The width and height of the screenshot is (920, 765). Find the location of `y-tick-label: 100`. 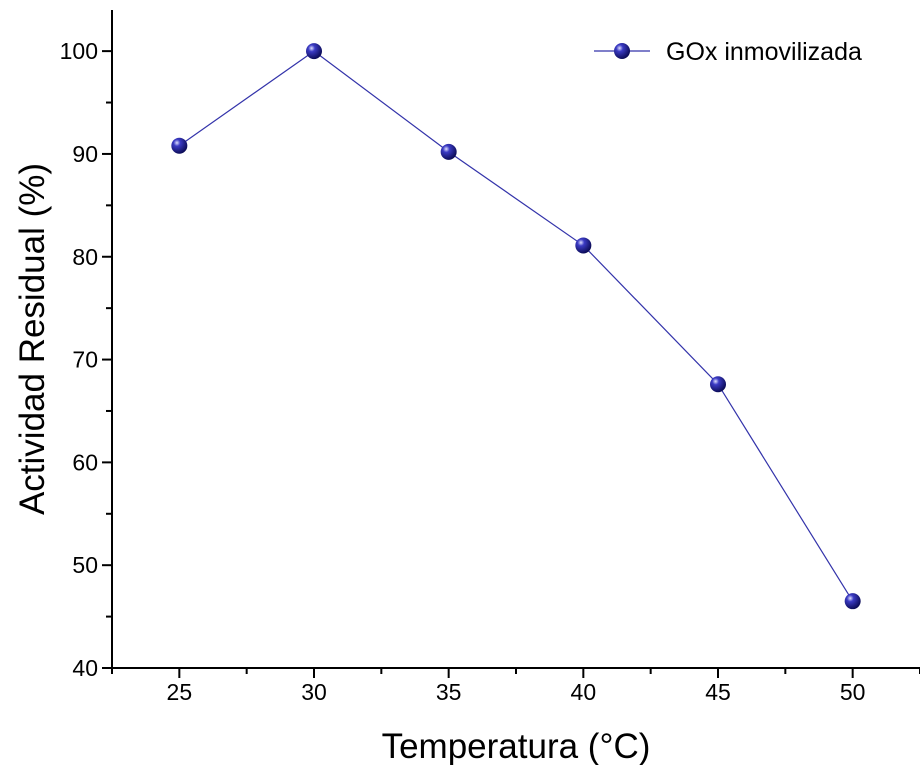

y-tick-label: 100 is located at coordinates (79, 51).